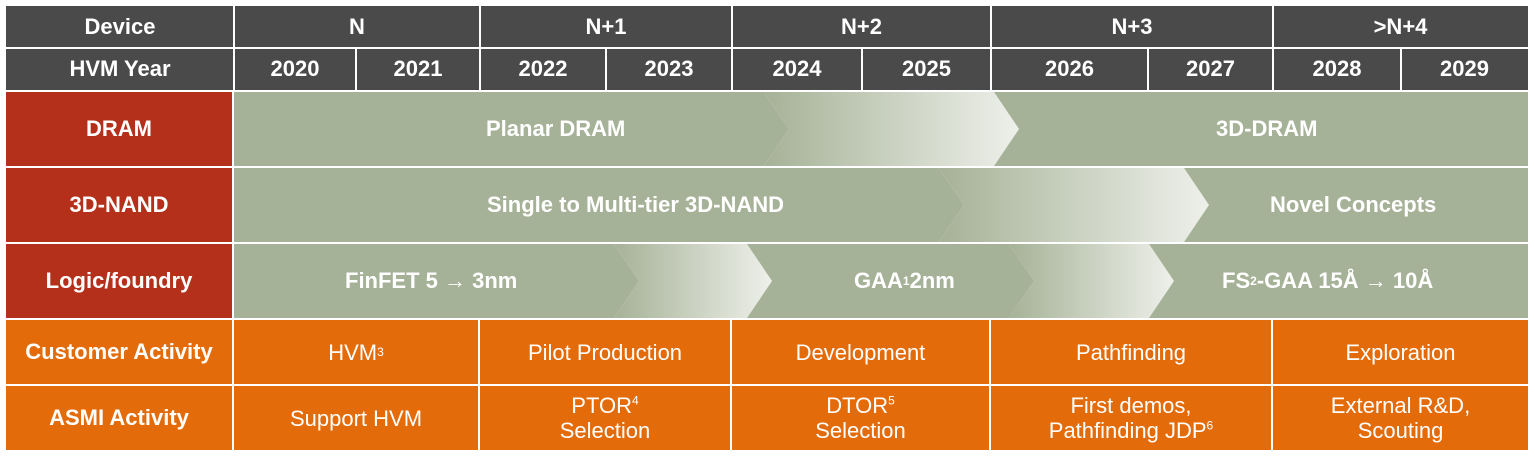 This screenshot has width=1535, height=456. Describe the element at coordinates (606, 27) in the screenshot. I see `node-n1: N+1` at that location.